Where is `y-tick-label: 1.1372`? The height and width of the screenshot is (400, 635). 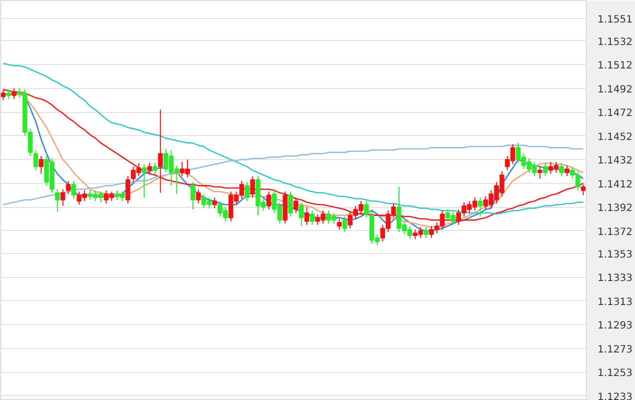 y-tick-label: 1.1372 is located at coordinates (615, 232).